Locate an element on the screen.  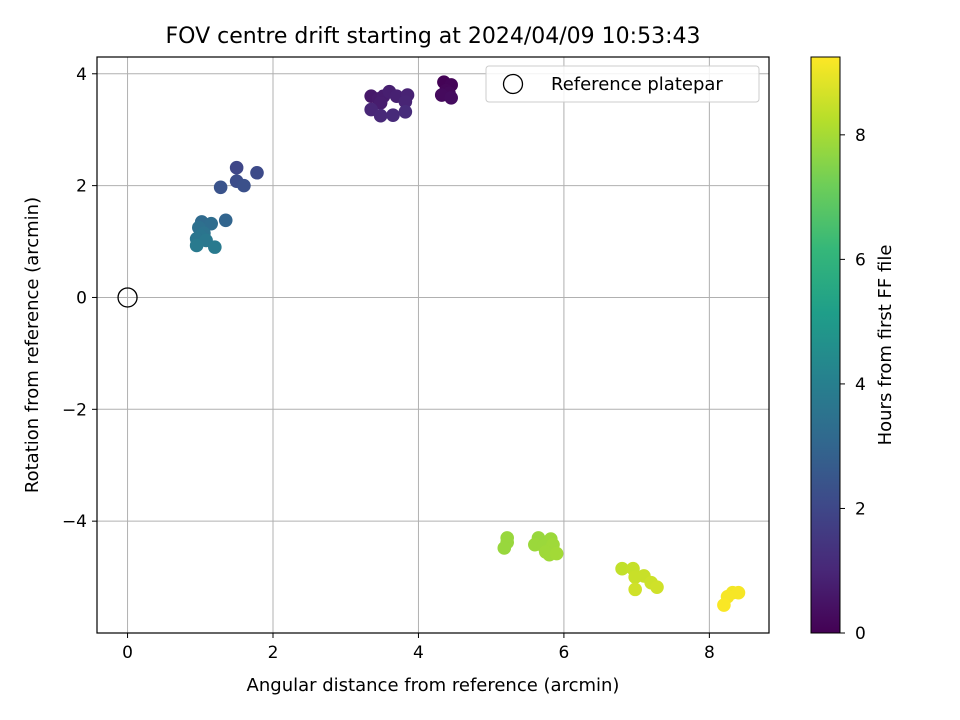
x-axis-label: Angular distance from reference (arcmin) is located at coordinates (433, 685).